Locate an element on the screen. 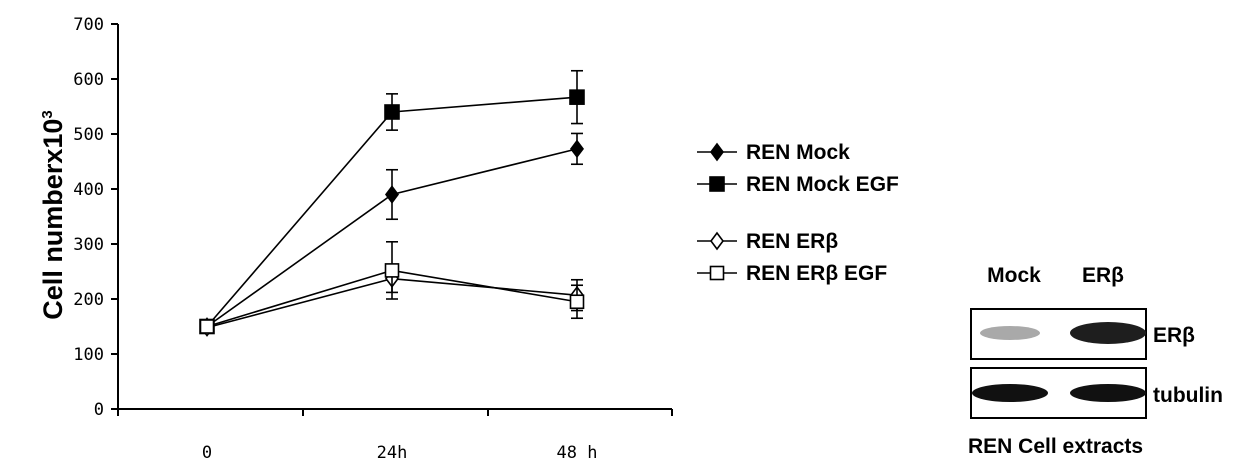 The height and width of the screenshot is (465, 1255). x-tick-label: 24h is located at coordinates (392, 453).